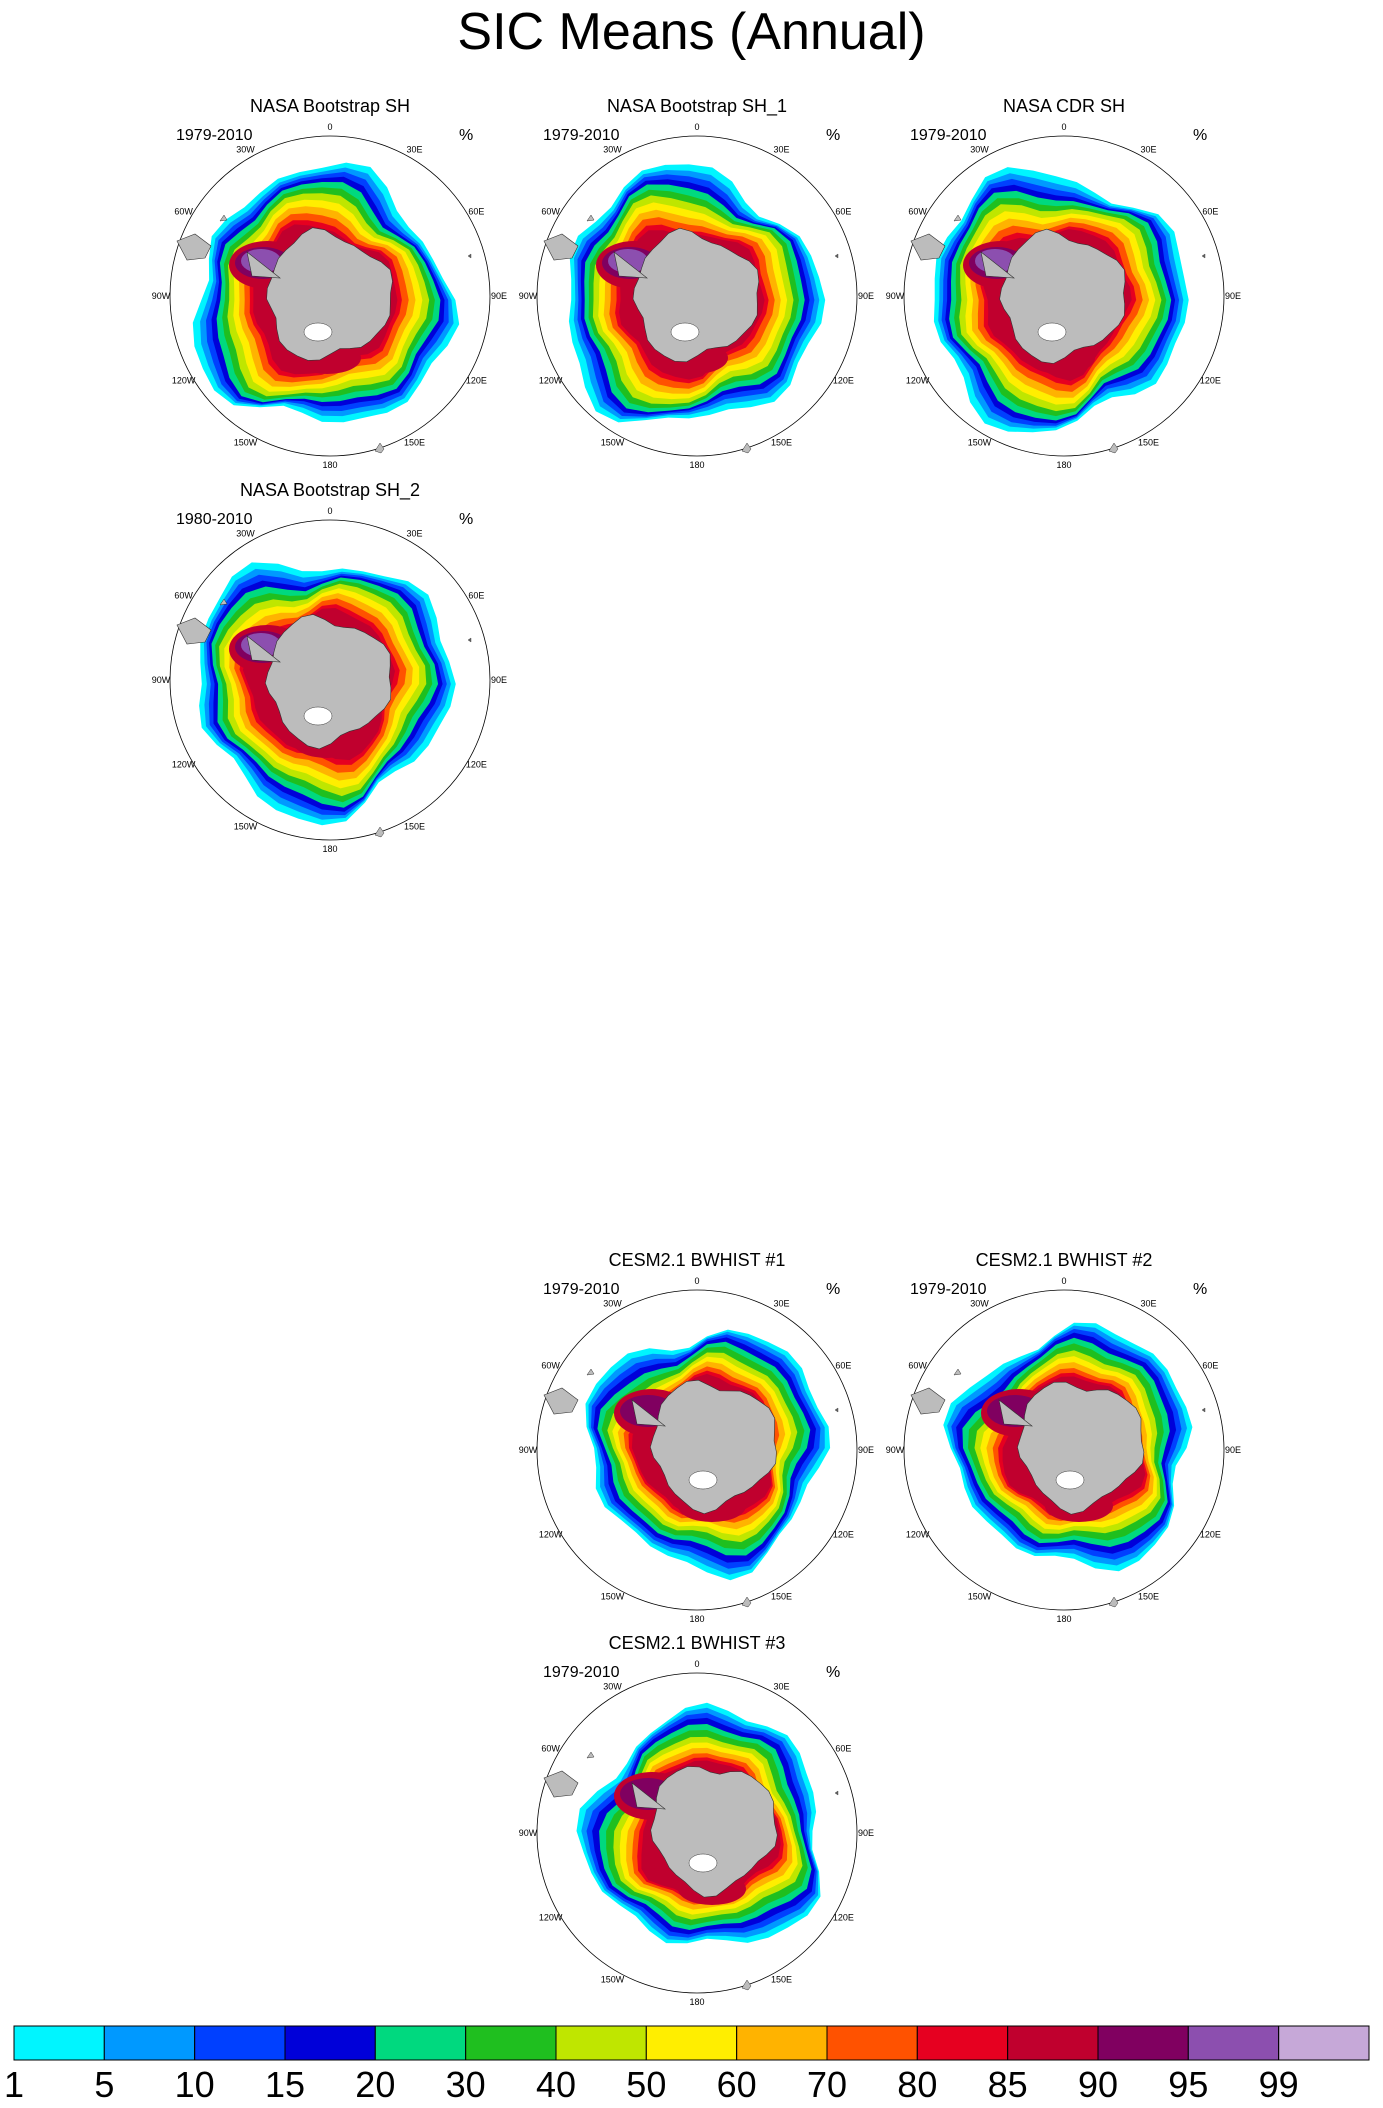 This screenshot has height=2108, width=1383. Describe the element at coordinates (14, 2084) in the screenshot. I see `colorbar-tick-label: 1` at that location.